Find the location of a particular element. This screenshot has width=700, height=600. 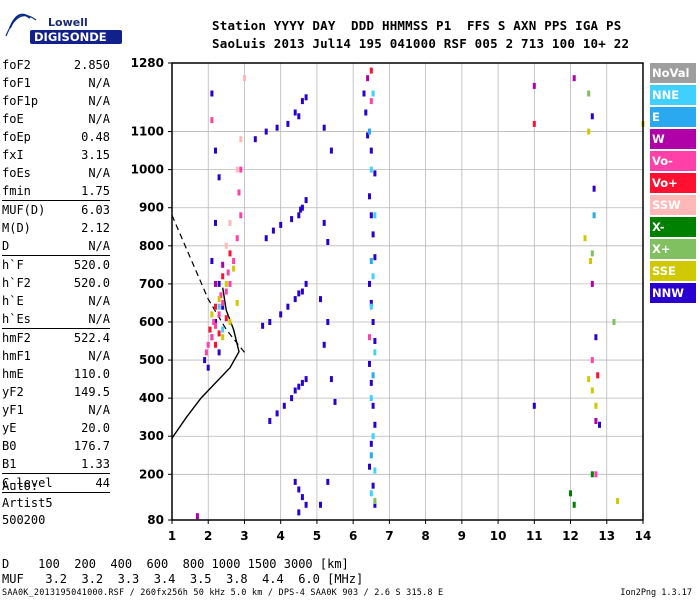

param-value: 20.0 is located at coordinates (95, 428).